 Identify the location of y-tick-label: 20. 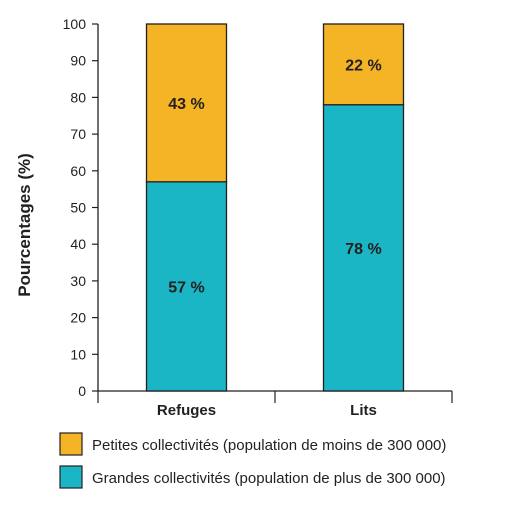
(78, 318).